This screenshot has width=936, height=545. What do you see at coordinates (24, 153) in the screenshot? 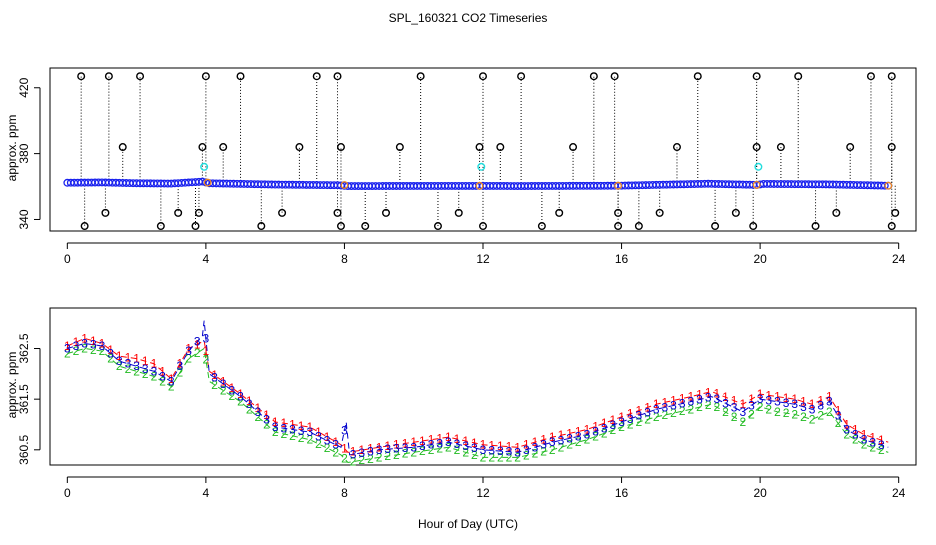
I see `panel-top-y-tick-label: 380` at bounding box center [24, 153].